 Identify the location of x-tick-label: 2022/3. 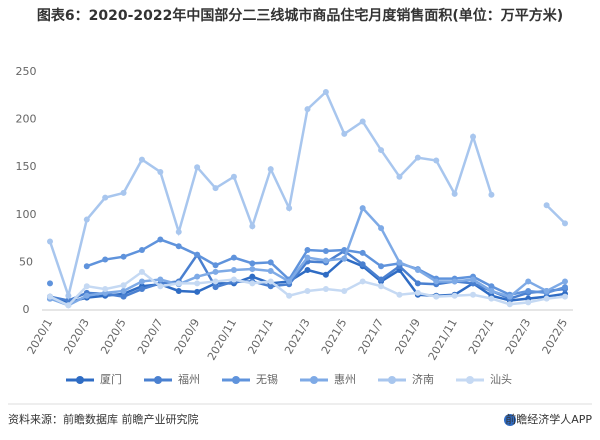
(518, 337).